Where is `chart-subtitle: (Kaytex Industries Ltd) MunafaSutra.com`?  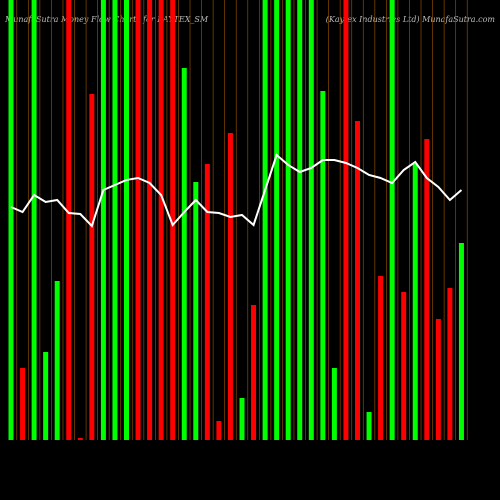
chart-subtitle: (Kaytex Industries Ltd) MunafaSutra.com is located at coordinates (411, 19).